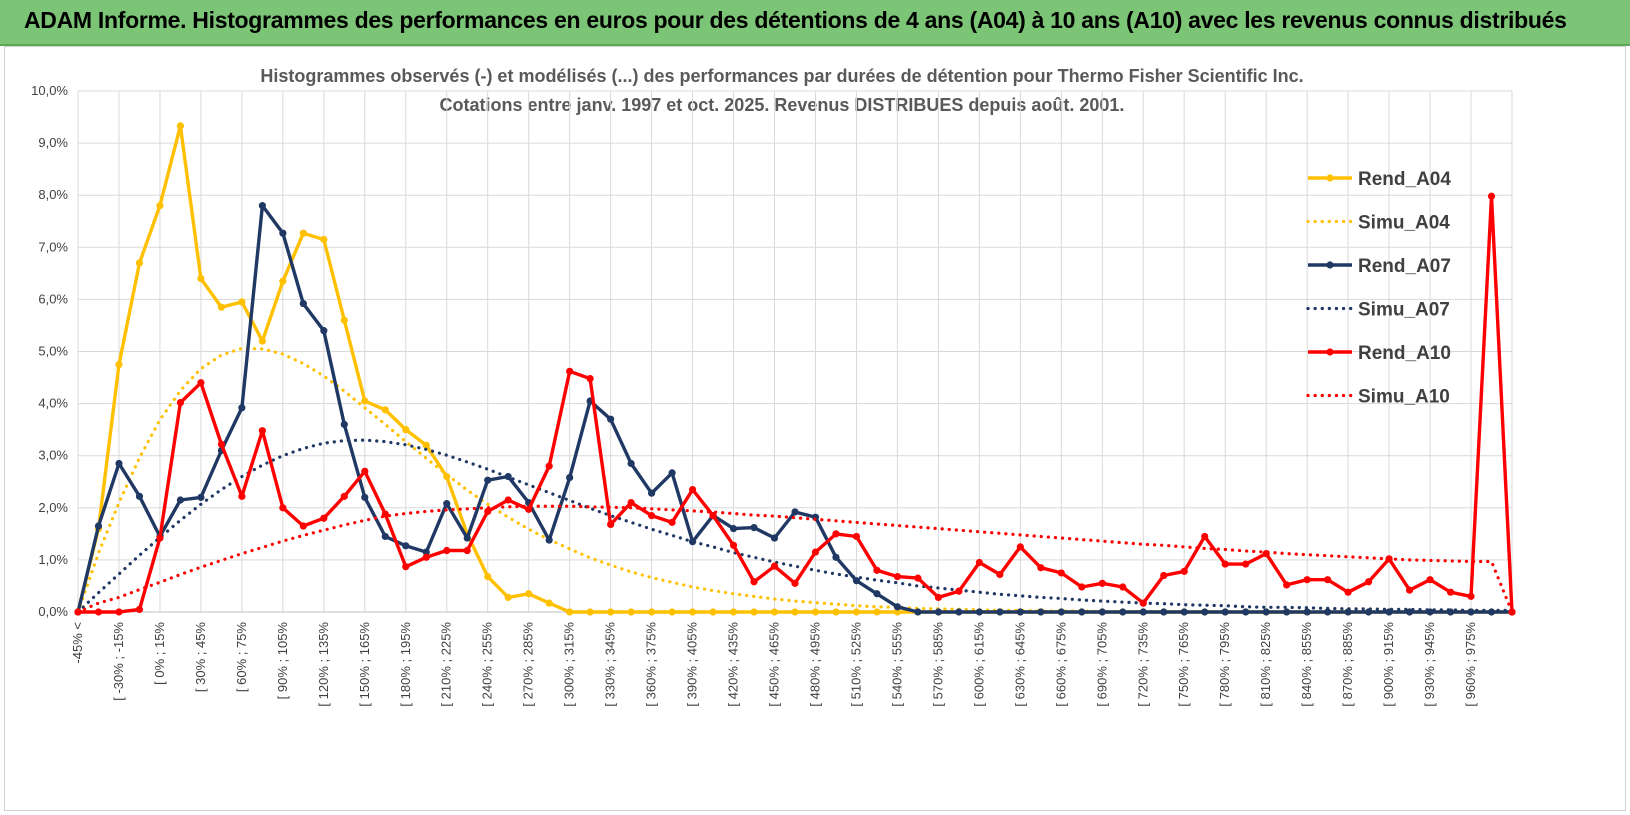 The width and height of the screenshot is (1630, 815). Describe the element at coordinates (323, 664) in the screenshot. I see `x-tick-label: [ 120% ; 135%` at that location.